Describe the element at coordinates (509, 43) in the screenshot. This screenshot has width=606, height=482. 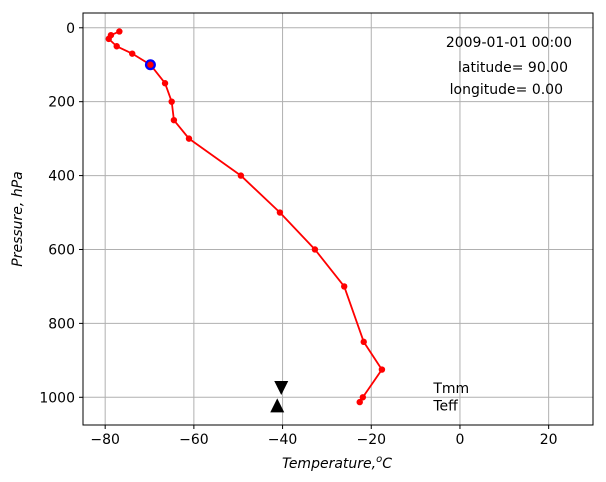
I see `annotation-datetime: 2009-01-01 00:00` at that location.